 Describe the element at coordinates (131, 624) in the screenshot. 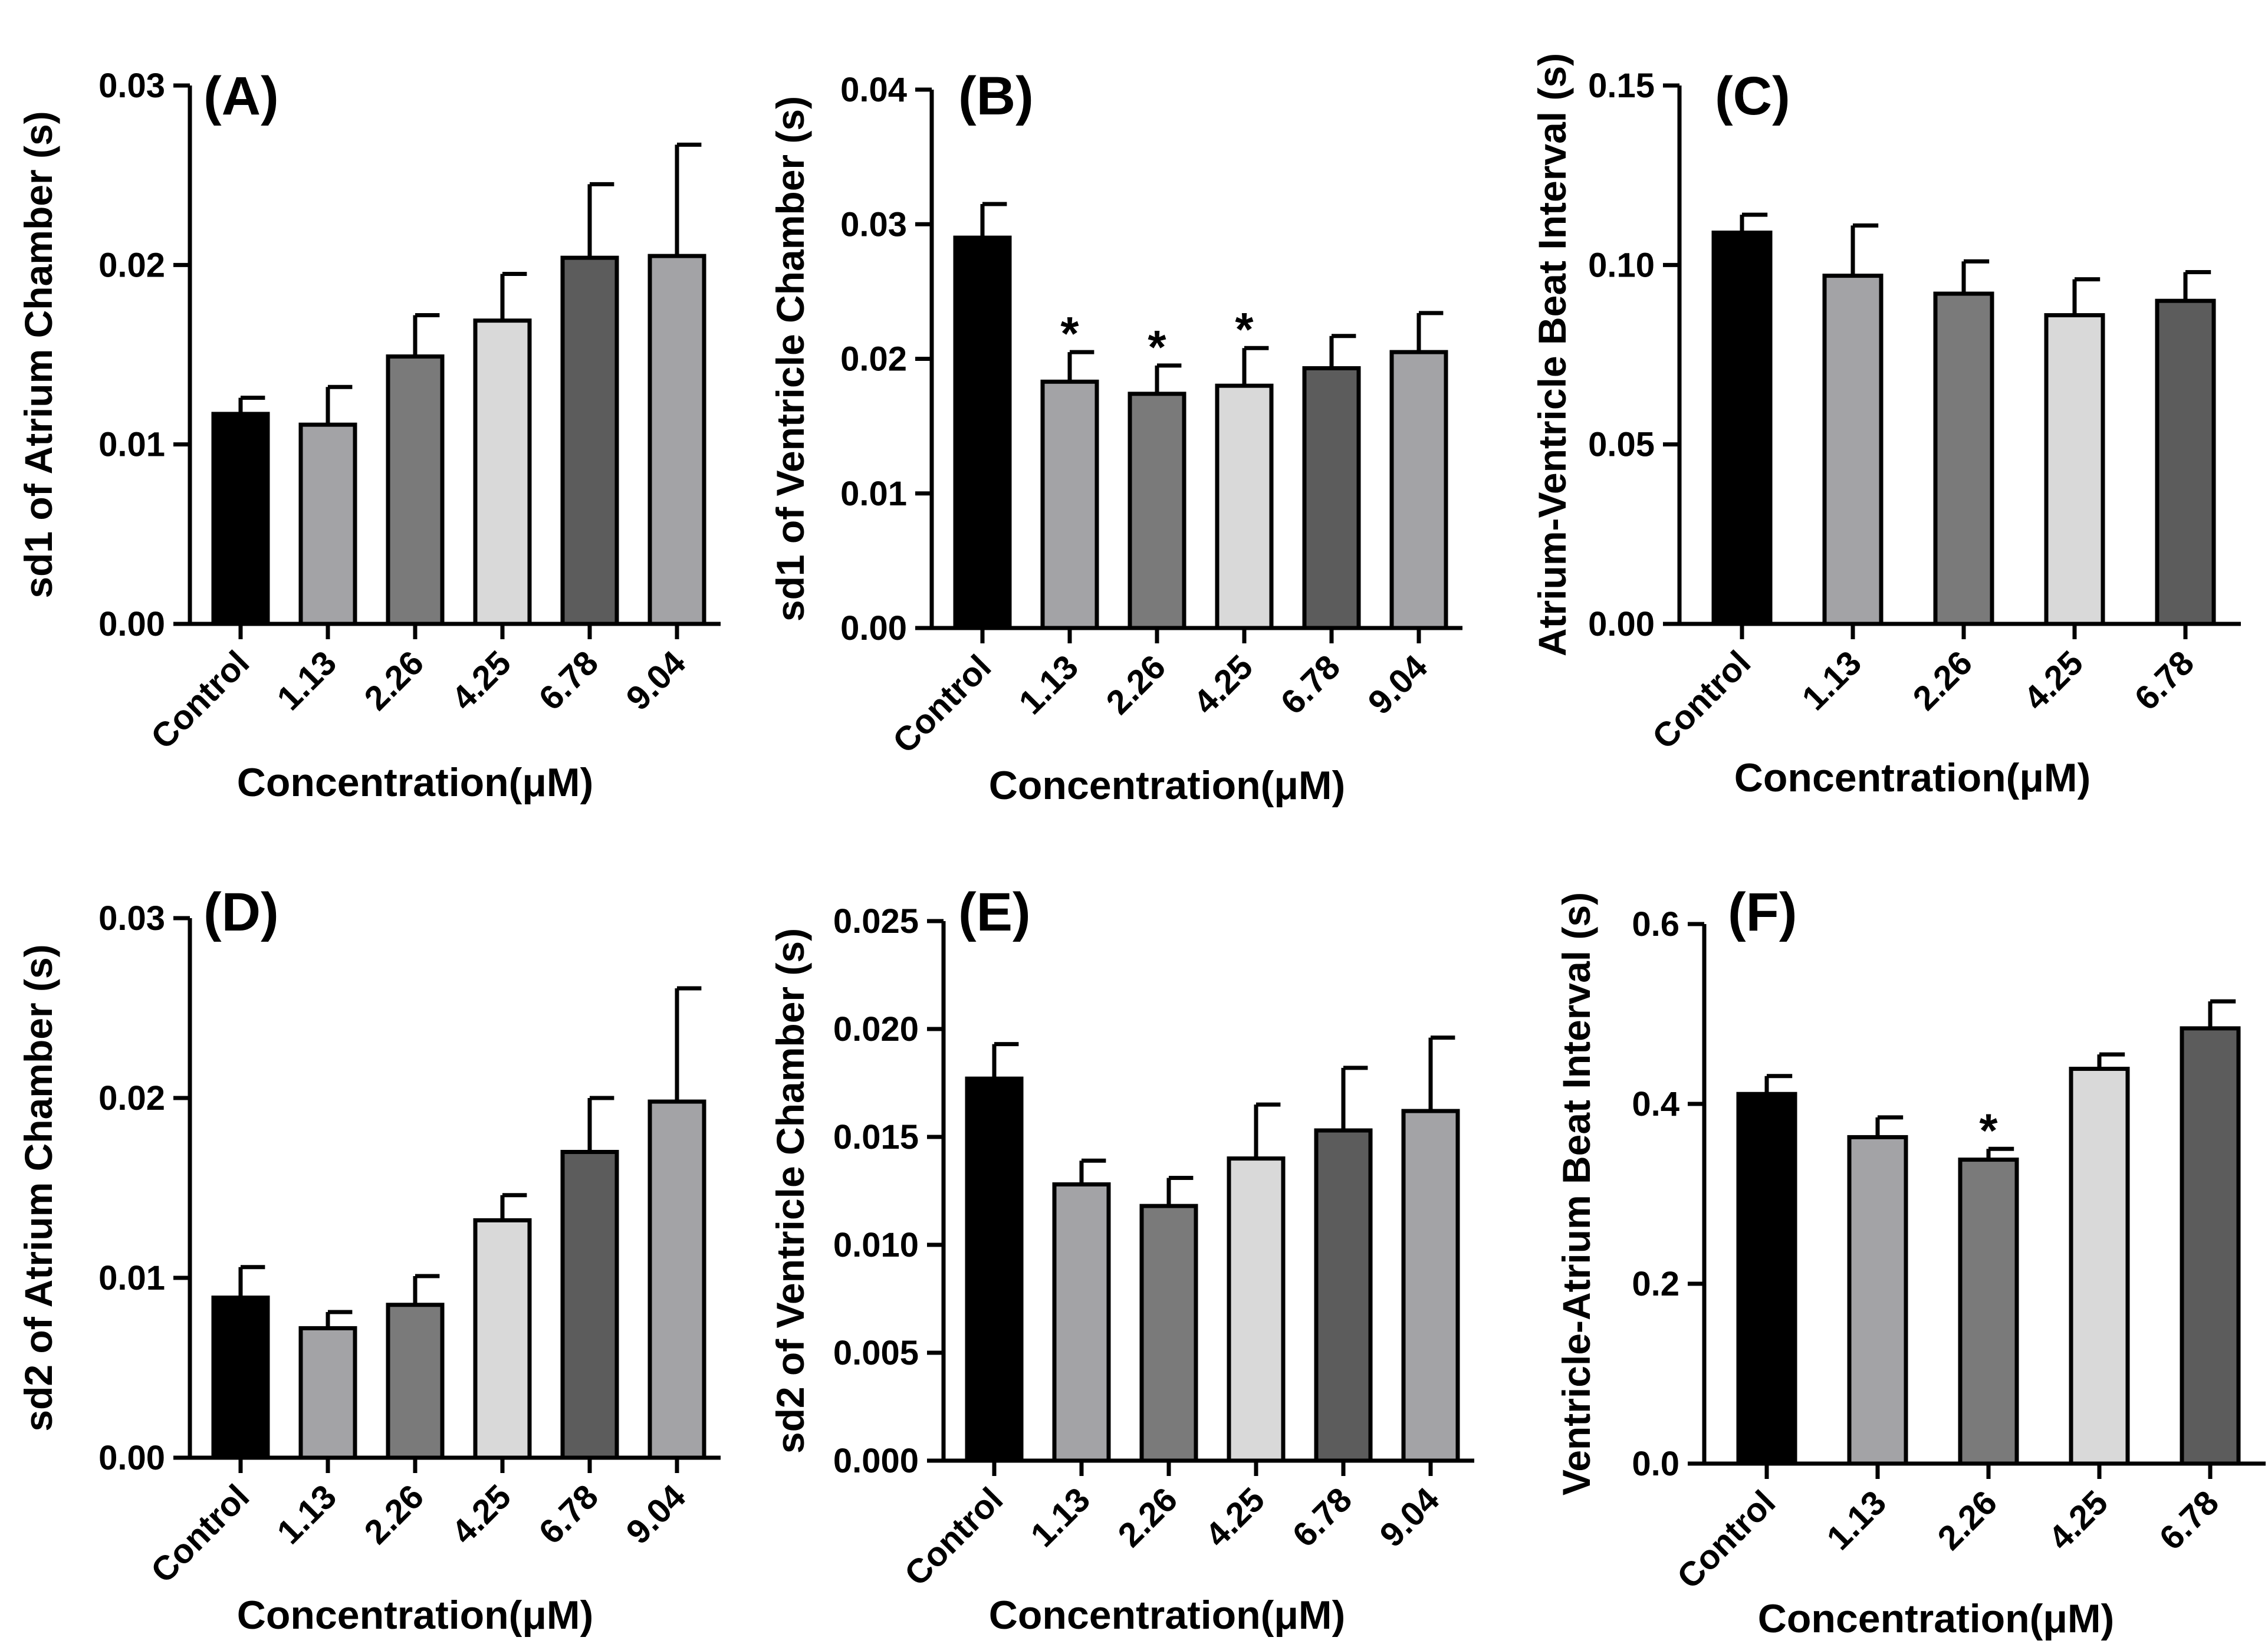

I see `panel-a-y-tick-label: 0.00` at that location.